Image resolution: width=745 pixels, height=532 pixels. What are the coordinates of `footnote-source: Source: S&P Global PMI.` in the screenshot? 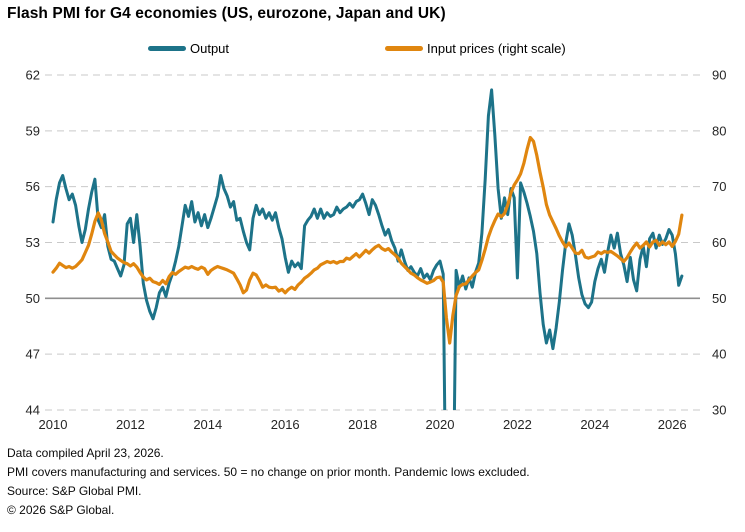 It's located at (74, 491).